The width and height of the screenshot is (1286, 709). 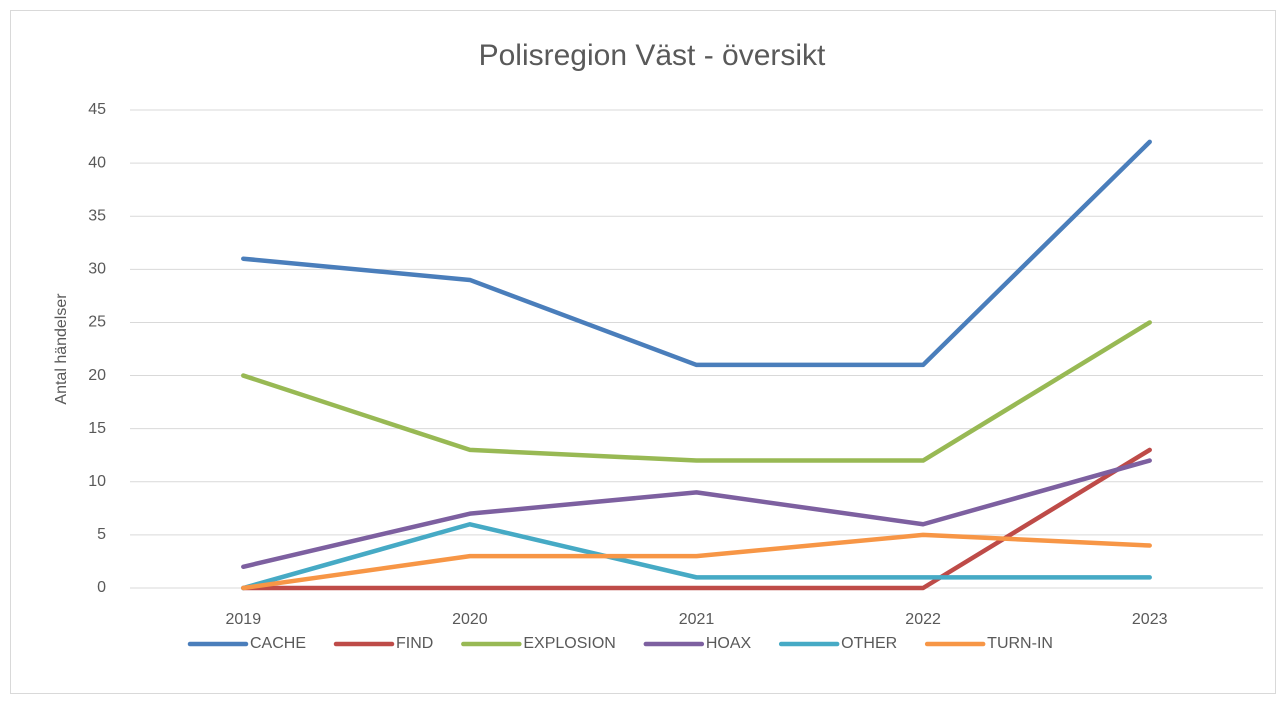 What do you see at coordinates (97, 162) in the screenshot?
I see `y-tick-label: 40` at bounding box center [97, 162].